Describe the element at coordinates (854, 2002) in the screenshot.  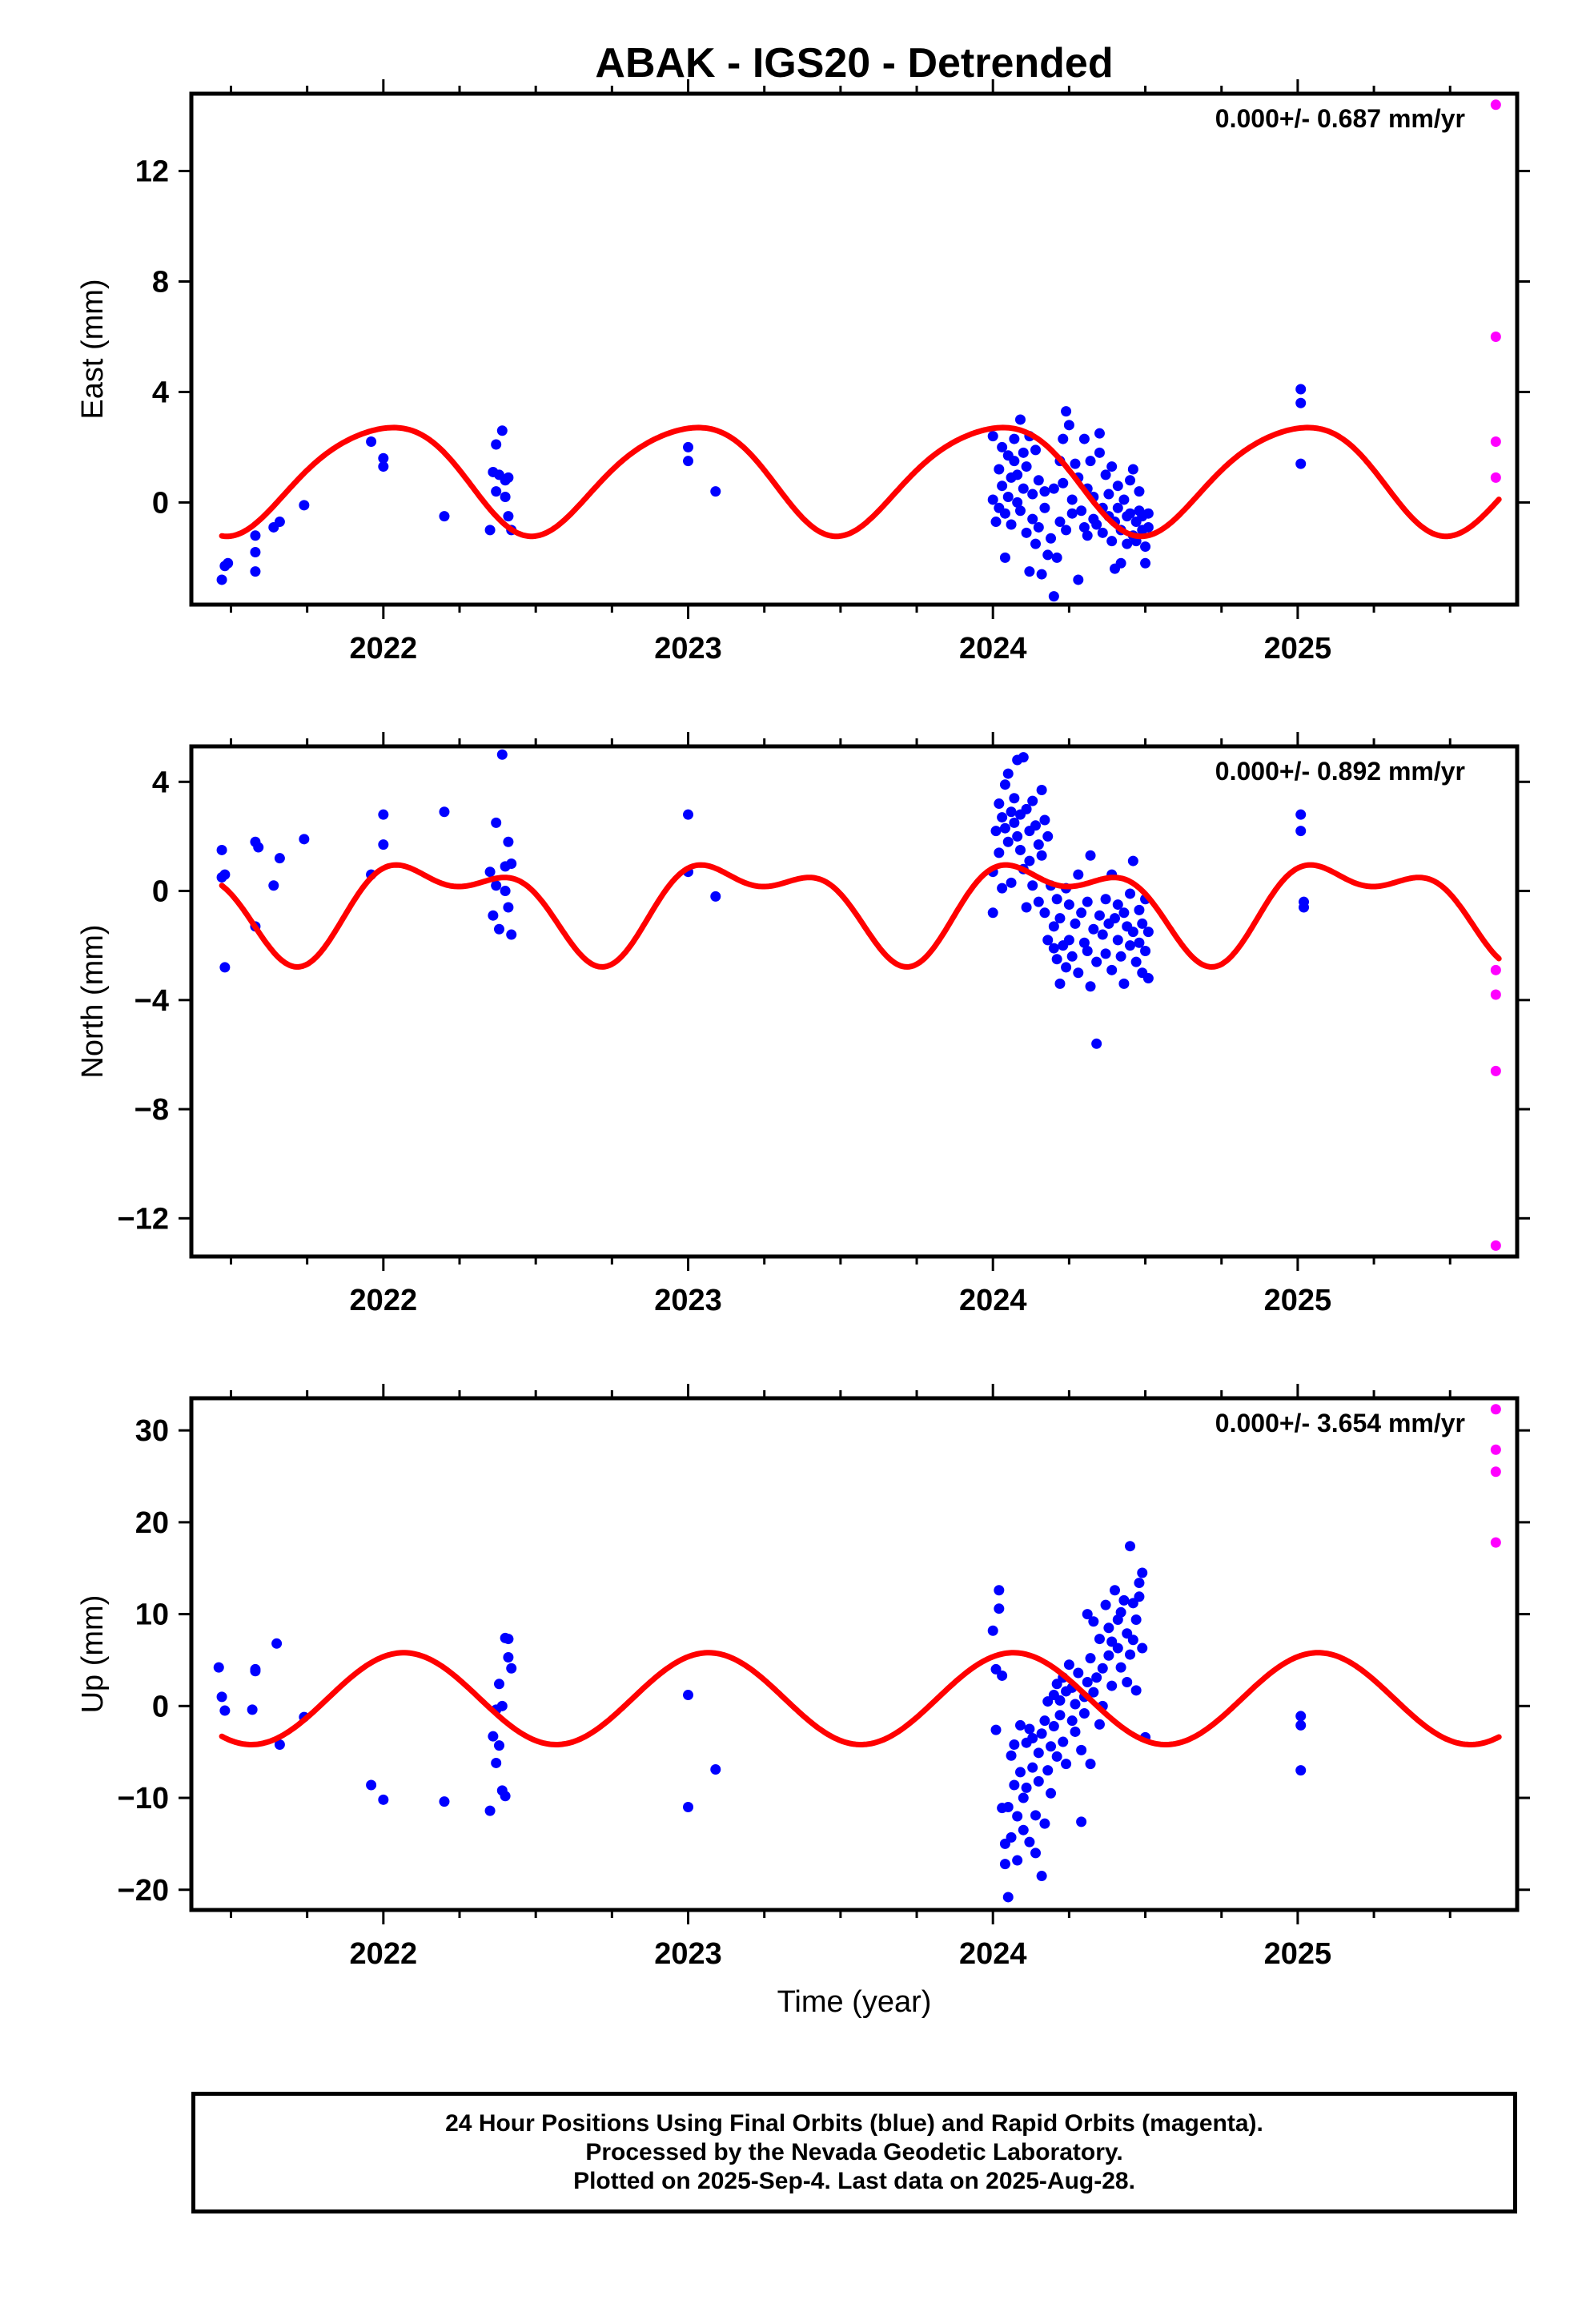
I see `x-axis-label: Time (year)` at that location.